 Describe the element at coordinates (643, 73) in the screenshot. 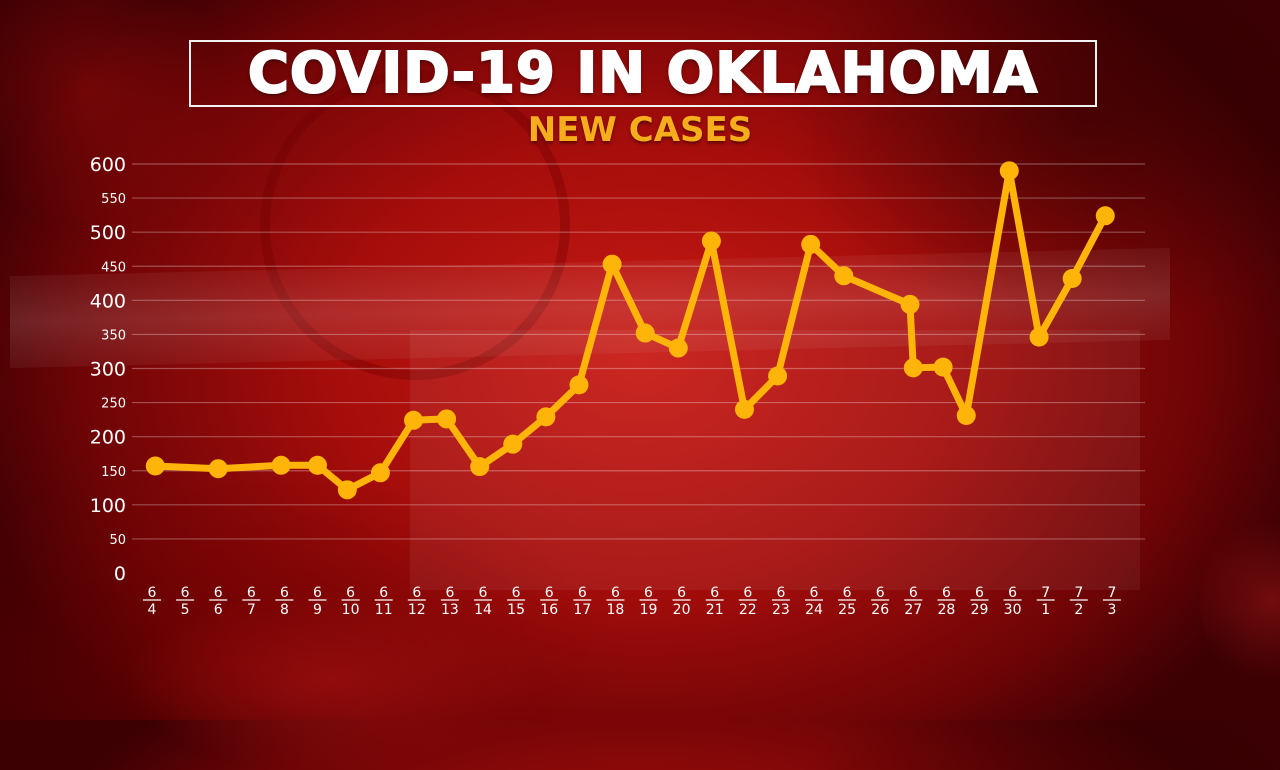

I see `chart-title: COVID-19 IN OKLAHOMA` at that location.